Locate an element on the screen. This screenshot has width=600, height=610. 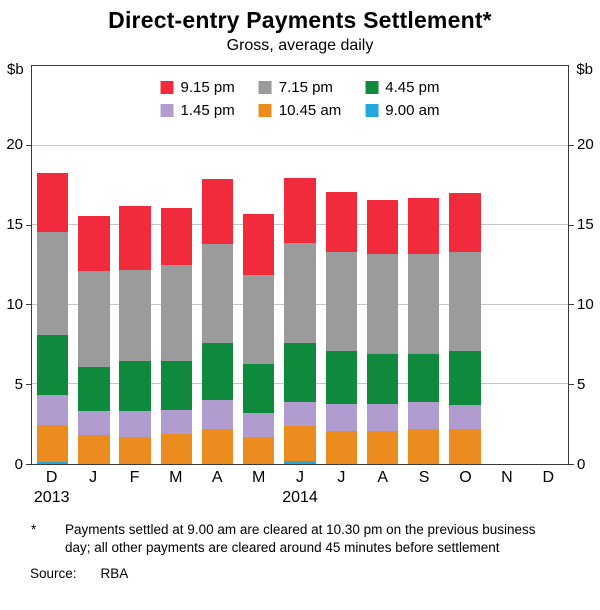
source-label: Source: is located at coordinates (53, 574).